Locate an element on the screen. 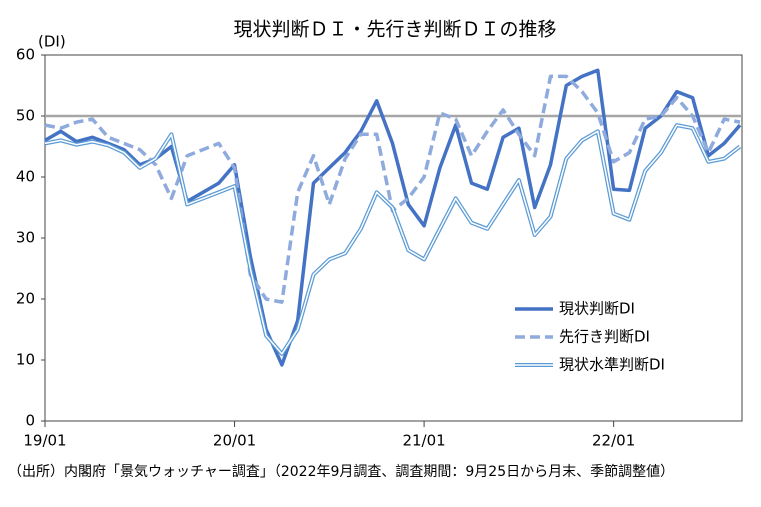 This screenshot has height=507, width=761. y-tick-label: 50 is located at coordinates (25, 116).